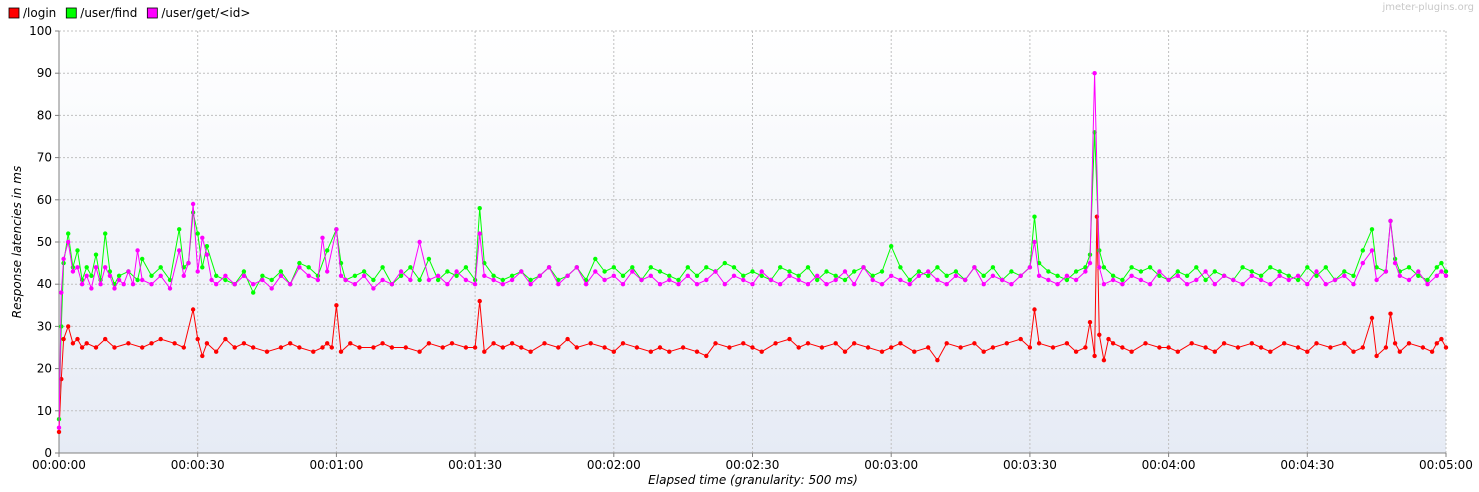 This screenshot has width=1479, height=492. What do you see at coordinates (198, 465) in the screenshot?
I see `x-tick-label: 00:00:30` at bounding box center [198, 465].